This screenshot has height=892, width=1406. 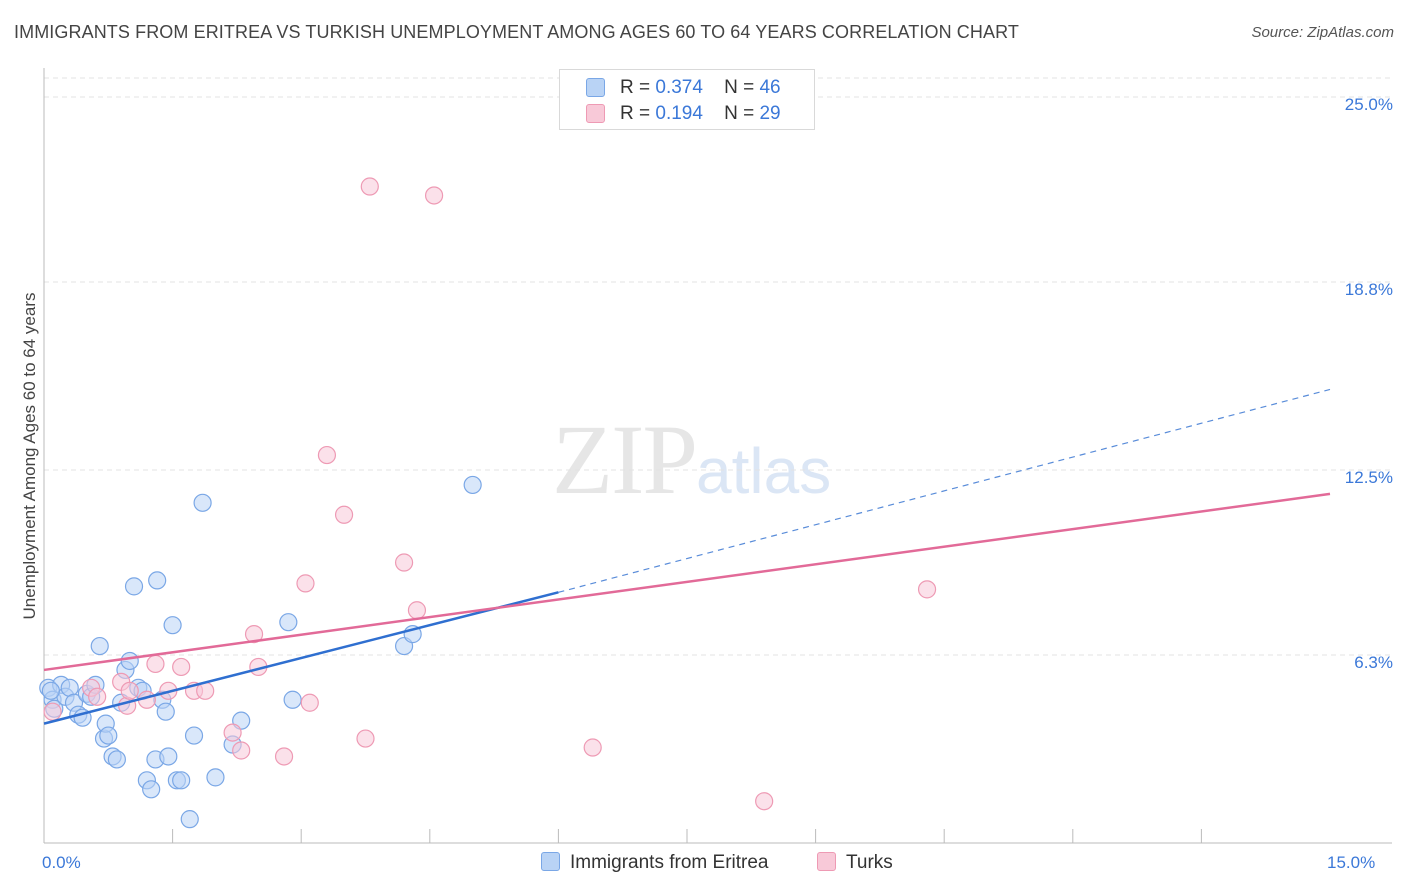 I want to click on y-tick-label: 18.8%, so click(x=1368, y=289).